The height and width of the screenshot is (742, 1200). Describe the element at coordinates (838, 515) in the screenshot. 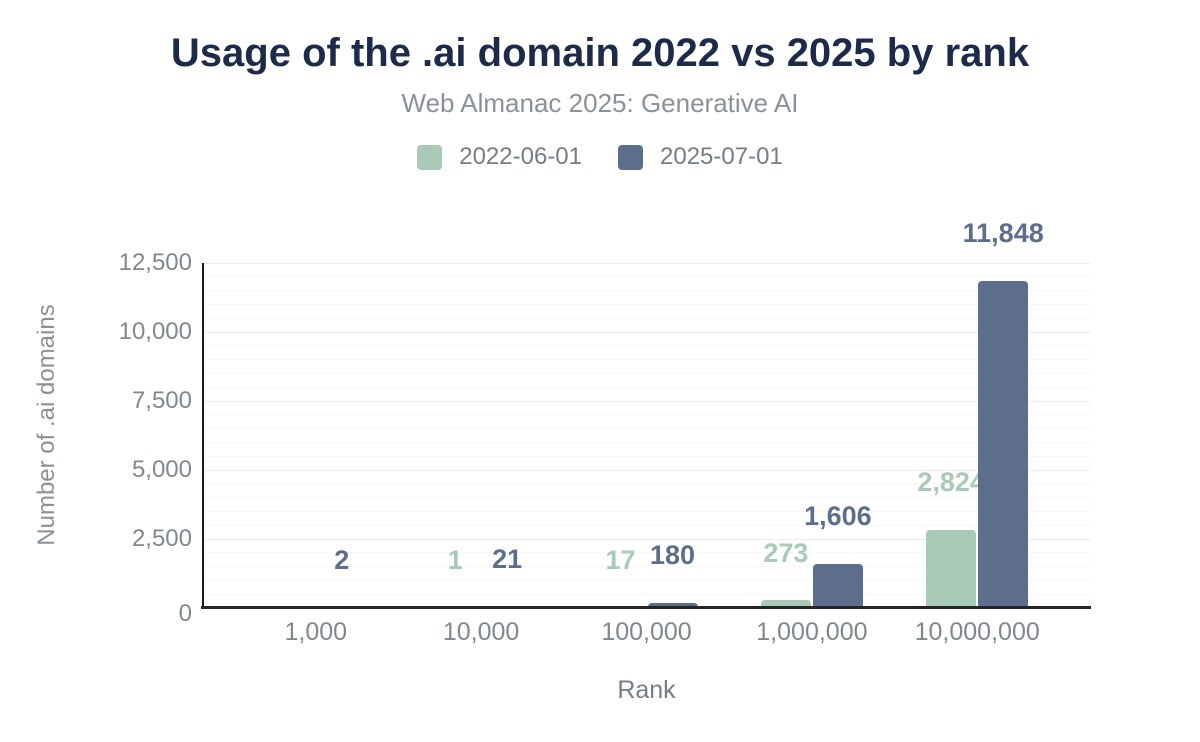

I see `bar-value-label: 1,606` at that location.